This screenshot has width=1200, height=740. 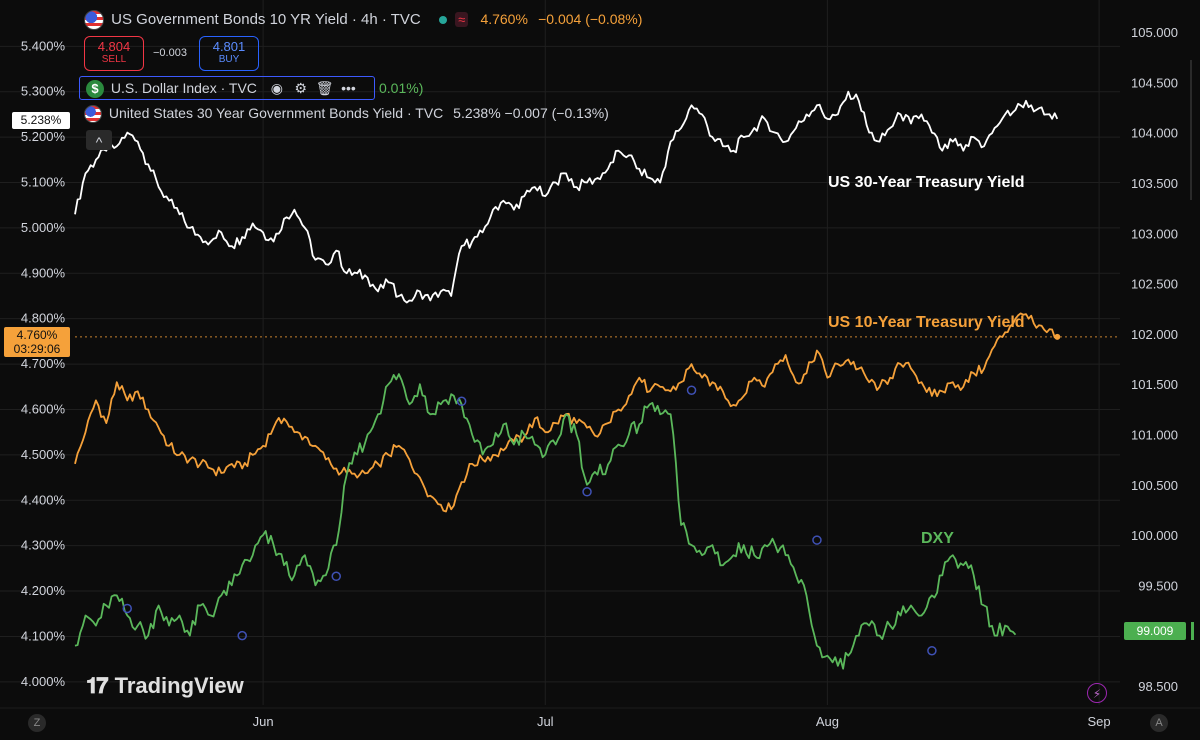 I want to click on right-scroll-indicator, so click(x=1191, y=130).